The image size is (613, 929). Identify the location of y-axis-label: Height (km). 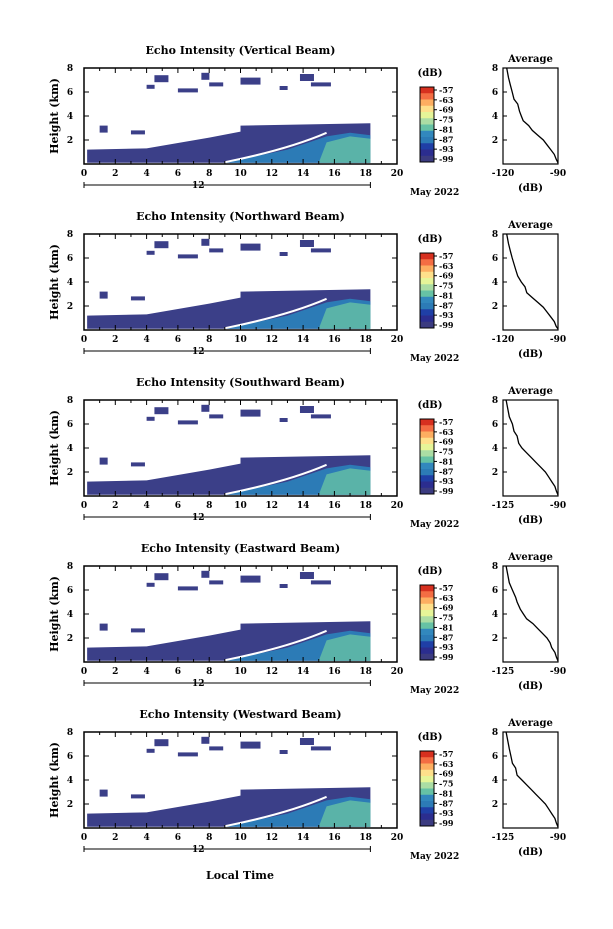
(54, 614).